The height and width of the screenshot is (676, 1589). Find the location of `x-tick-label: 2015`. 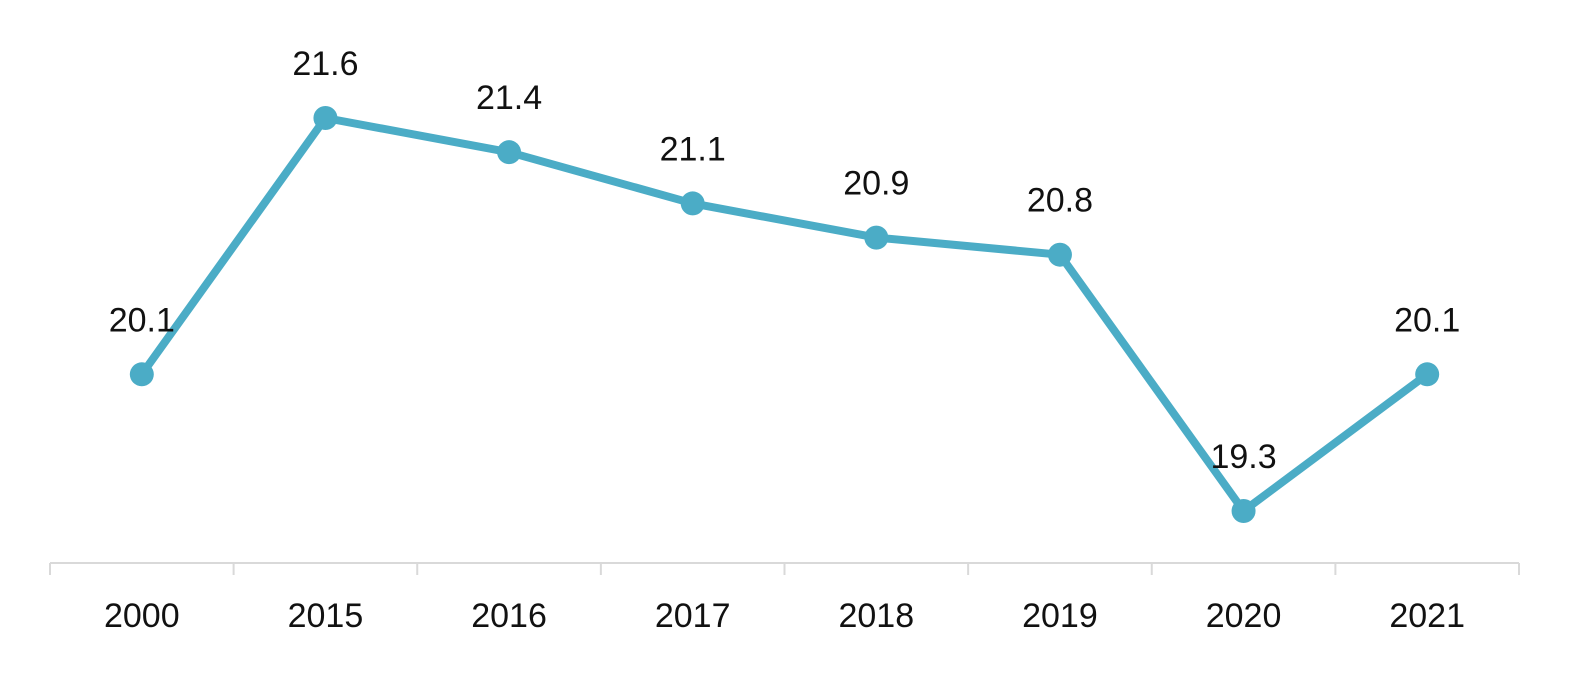

x-tick-label: 2015 is located at coordinates (326, 616).